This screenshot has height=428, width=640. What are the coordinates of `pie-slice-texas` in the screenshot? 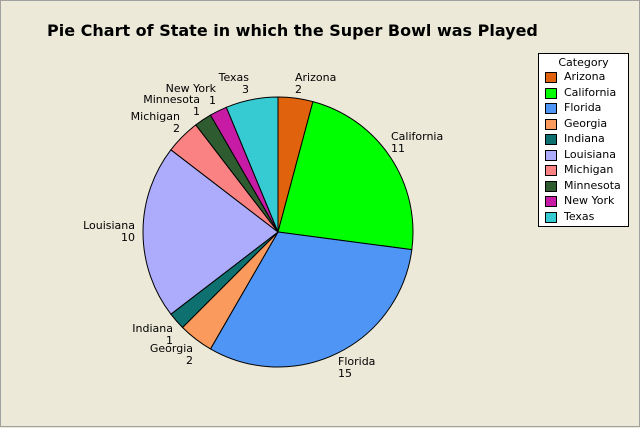 It's located at (252, 164).